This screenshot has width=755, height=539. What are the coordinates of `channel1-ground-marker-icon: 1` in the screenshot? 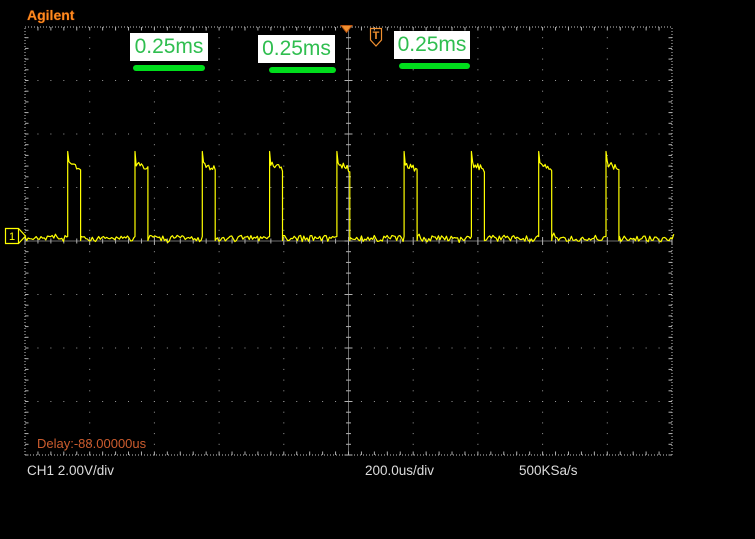 It's located at (15, 236).